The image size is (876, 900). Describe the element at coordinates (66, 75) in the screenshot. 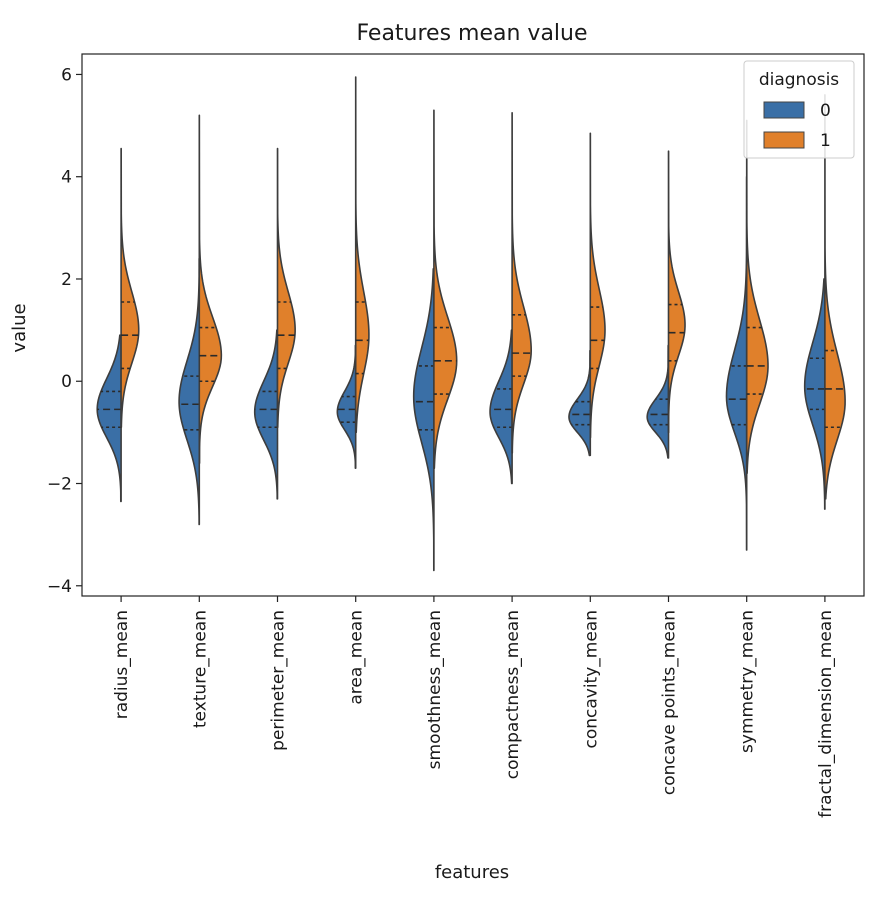

I see `y-tick-label-0: 6` at that location.